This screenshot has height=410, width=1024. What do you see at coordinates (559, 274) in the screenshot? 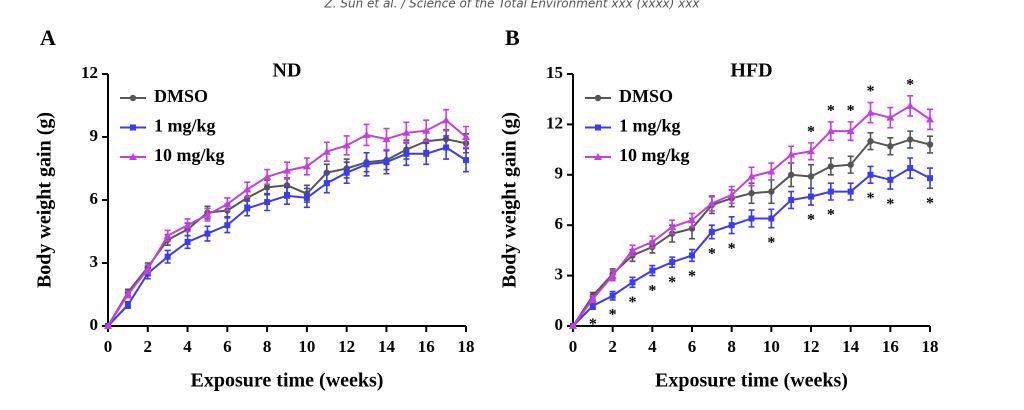
I see `y-tick-label: 3` at bounding box center [559, 274].